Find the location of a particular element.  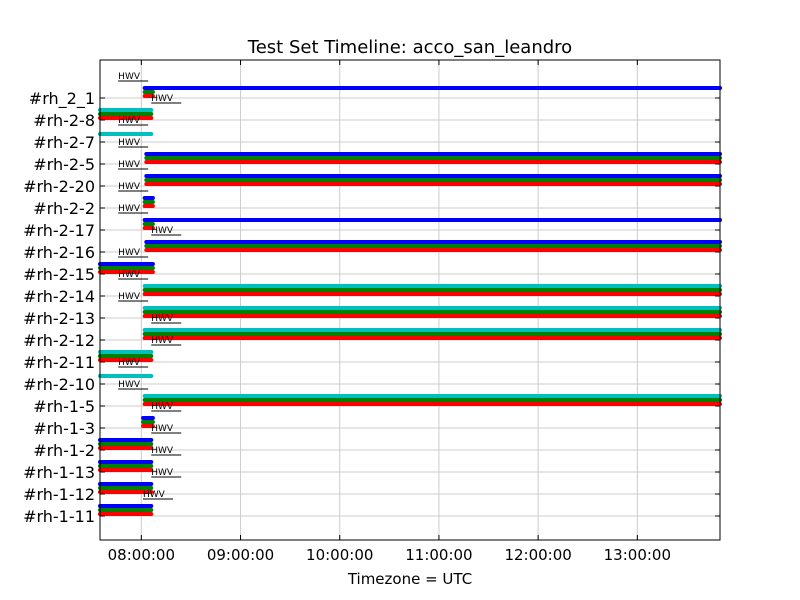

y-tick-label: #rh-1-13 is located at coordinates (59, 472).